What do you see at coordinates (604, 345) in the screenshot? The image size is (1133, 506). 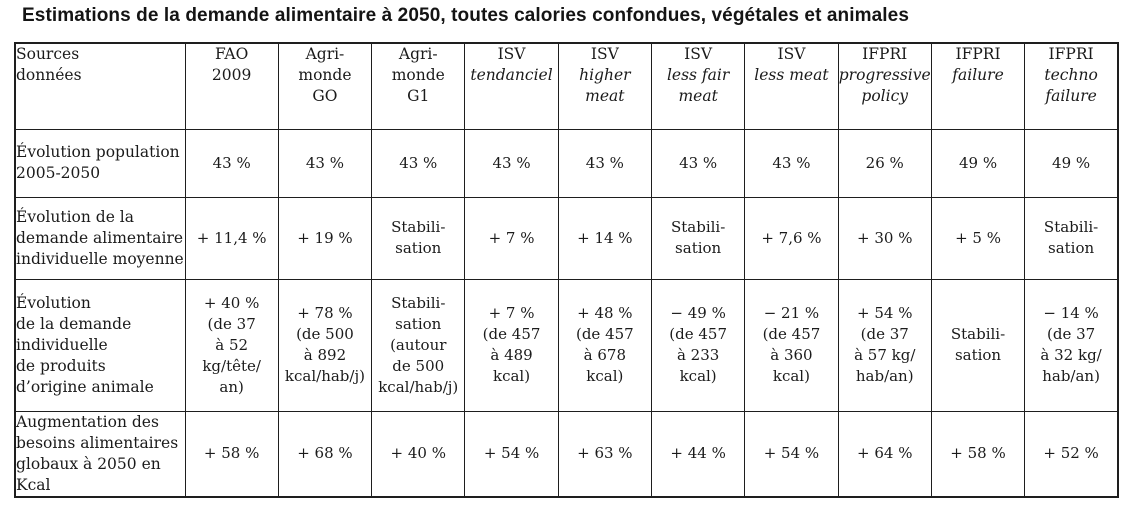 I see `cell: + 48 % (de 457 à 678 kcal)` at bounding box center [604, 345].